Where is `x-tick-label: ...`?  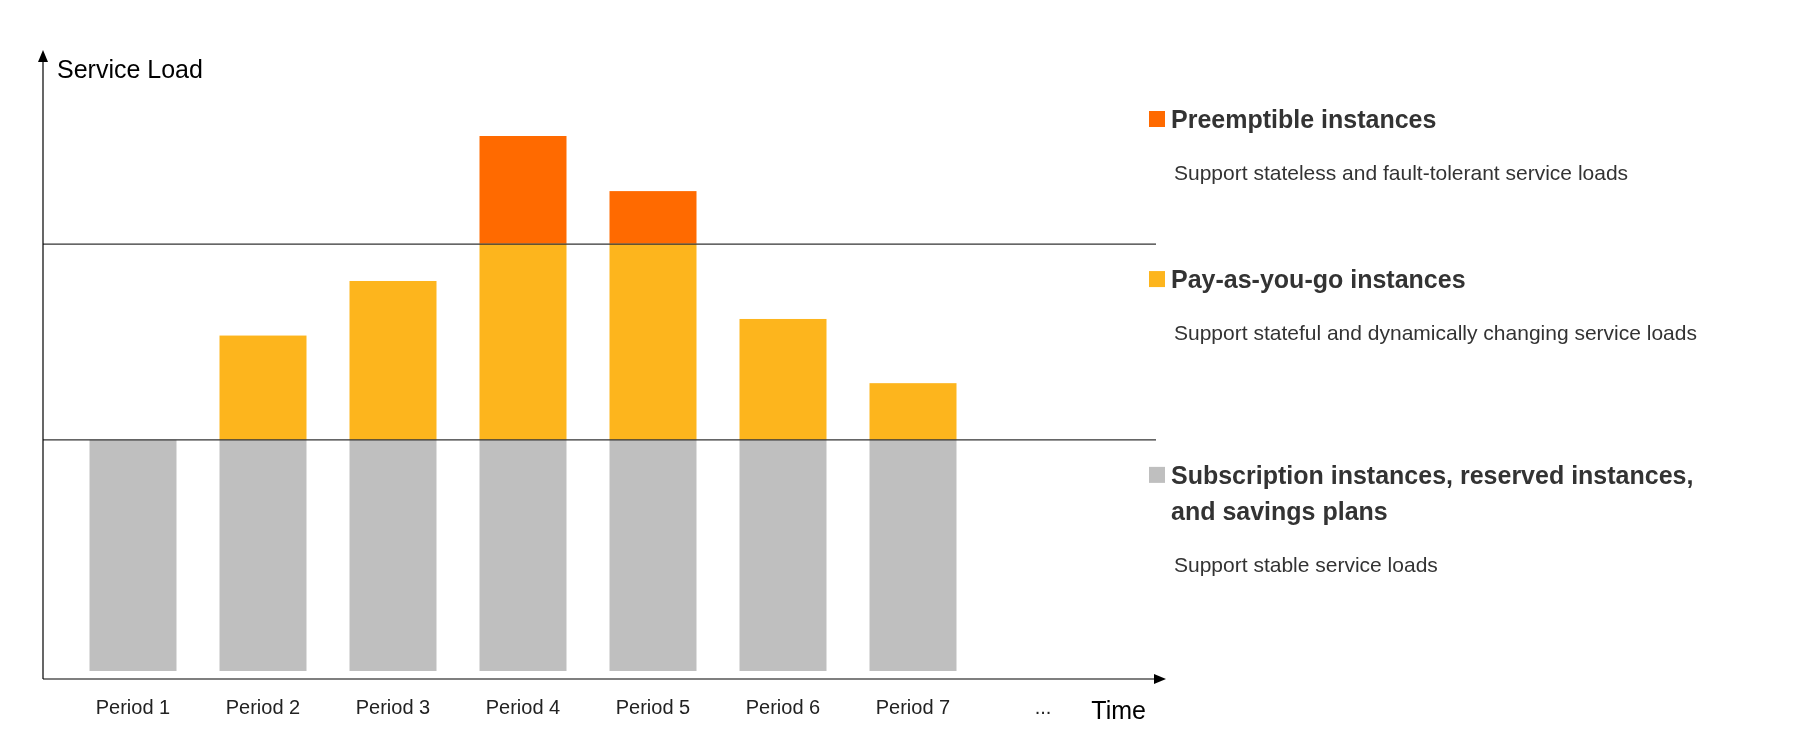
x-tick-label: ... is located at coordinates (1043, 707).